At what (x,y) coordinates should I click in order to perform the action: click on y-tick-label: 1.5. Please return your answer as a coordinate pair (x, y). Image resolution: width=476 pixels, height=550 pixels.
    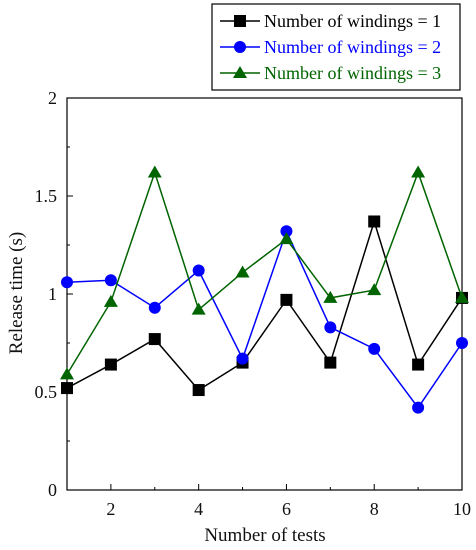
    Looking at the image, I should click on (46, 196).